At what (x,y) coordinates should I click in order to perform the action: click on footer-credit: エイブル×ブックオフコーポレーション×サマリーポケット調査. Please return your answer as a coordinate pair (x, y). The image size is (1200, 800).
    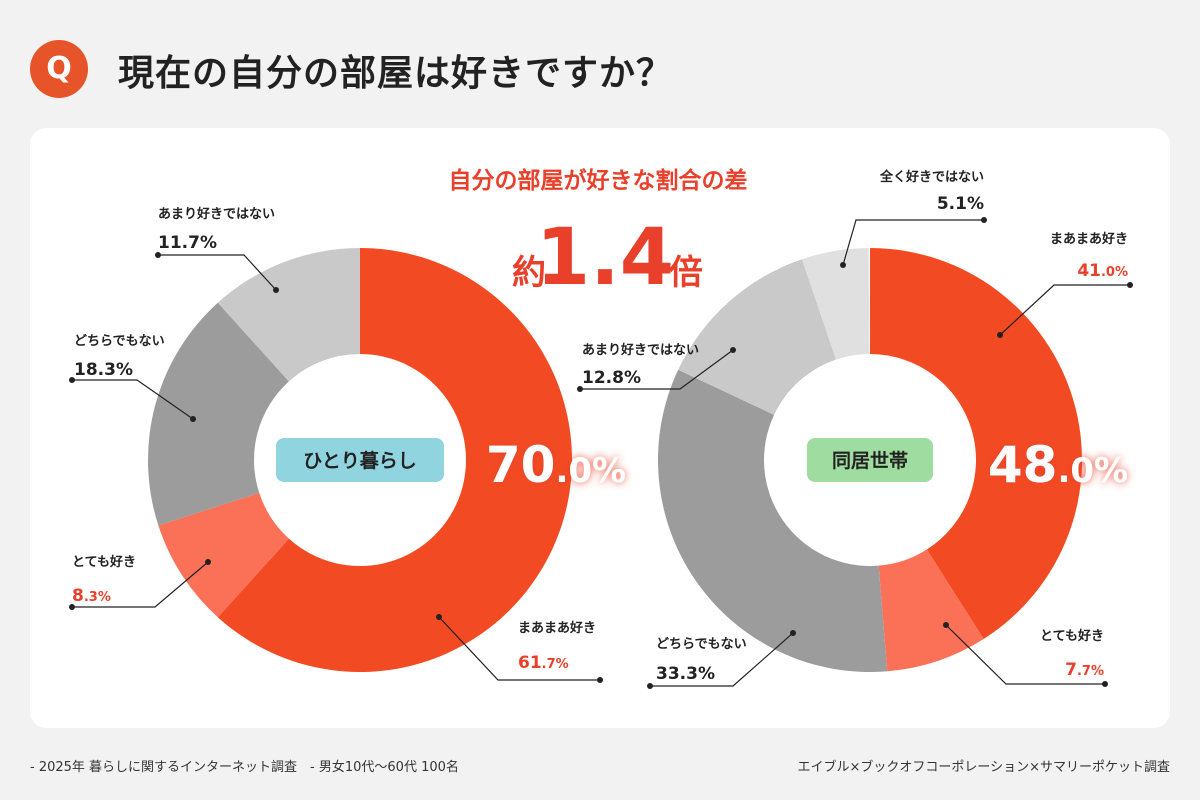
    Looking at the image, I should click on (983, 767).